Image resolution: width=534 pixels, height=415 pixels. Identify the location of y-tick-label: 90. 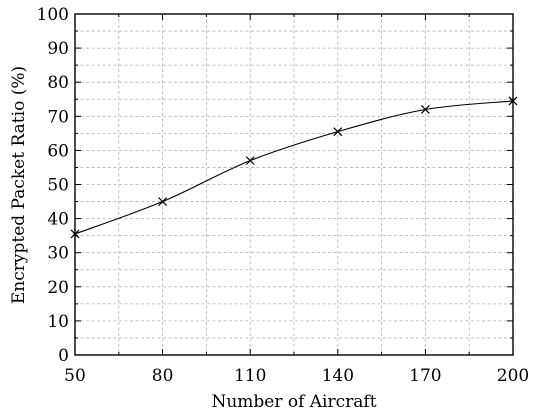
(58, 49).